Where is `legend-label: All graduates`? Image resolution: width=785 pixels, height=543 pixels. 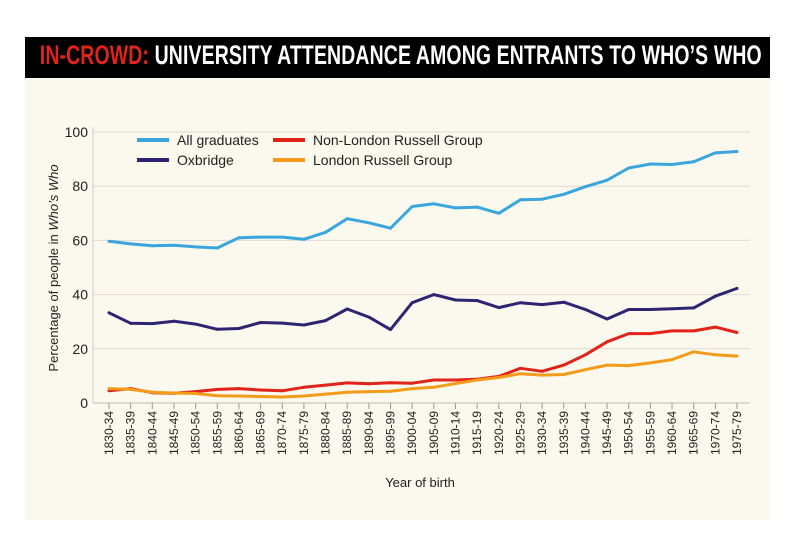
legend-label: All graduates is located at coordinates (218, 140).